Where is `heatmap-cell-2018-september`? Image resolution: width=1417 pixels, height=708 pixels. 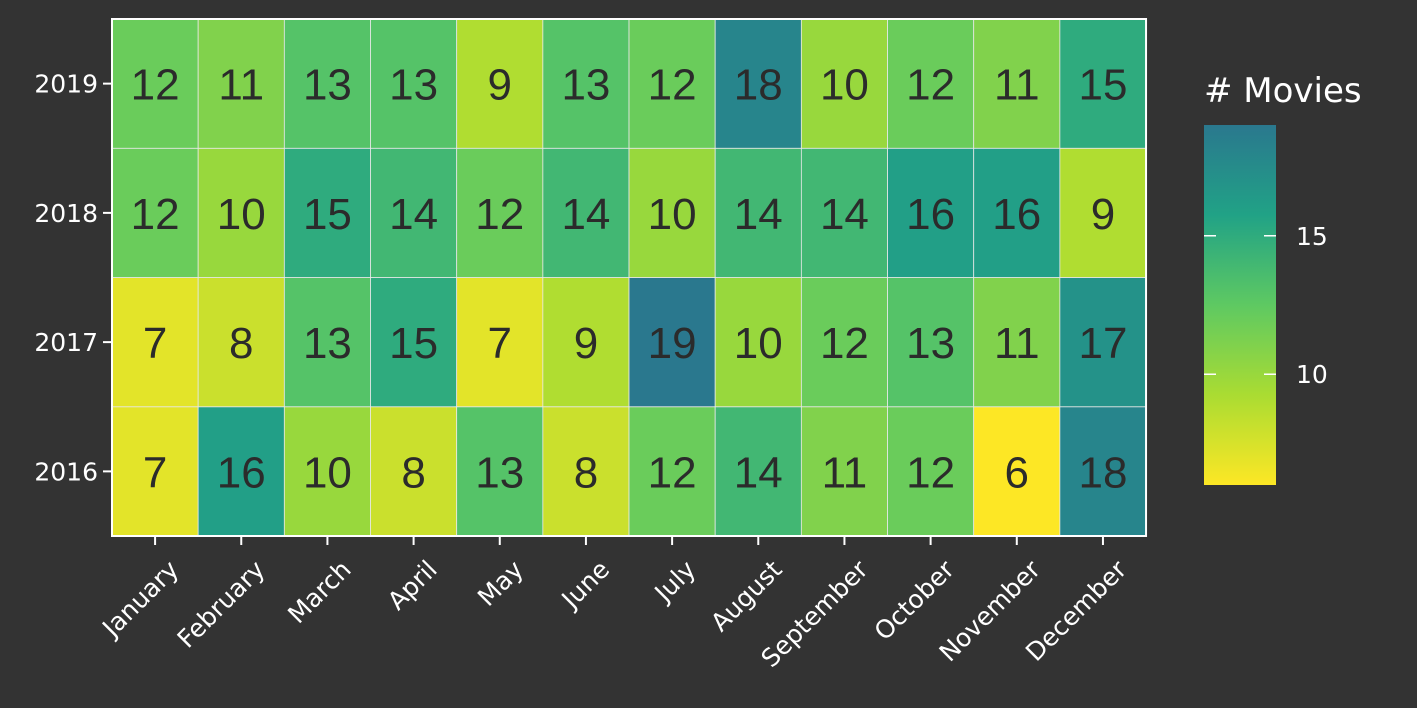
heatmap-cell-2018-september is located at coordinates (844, 212).